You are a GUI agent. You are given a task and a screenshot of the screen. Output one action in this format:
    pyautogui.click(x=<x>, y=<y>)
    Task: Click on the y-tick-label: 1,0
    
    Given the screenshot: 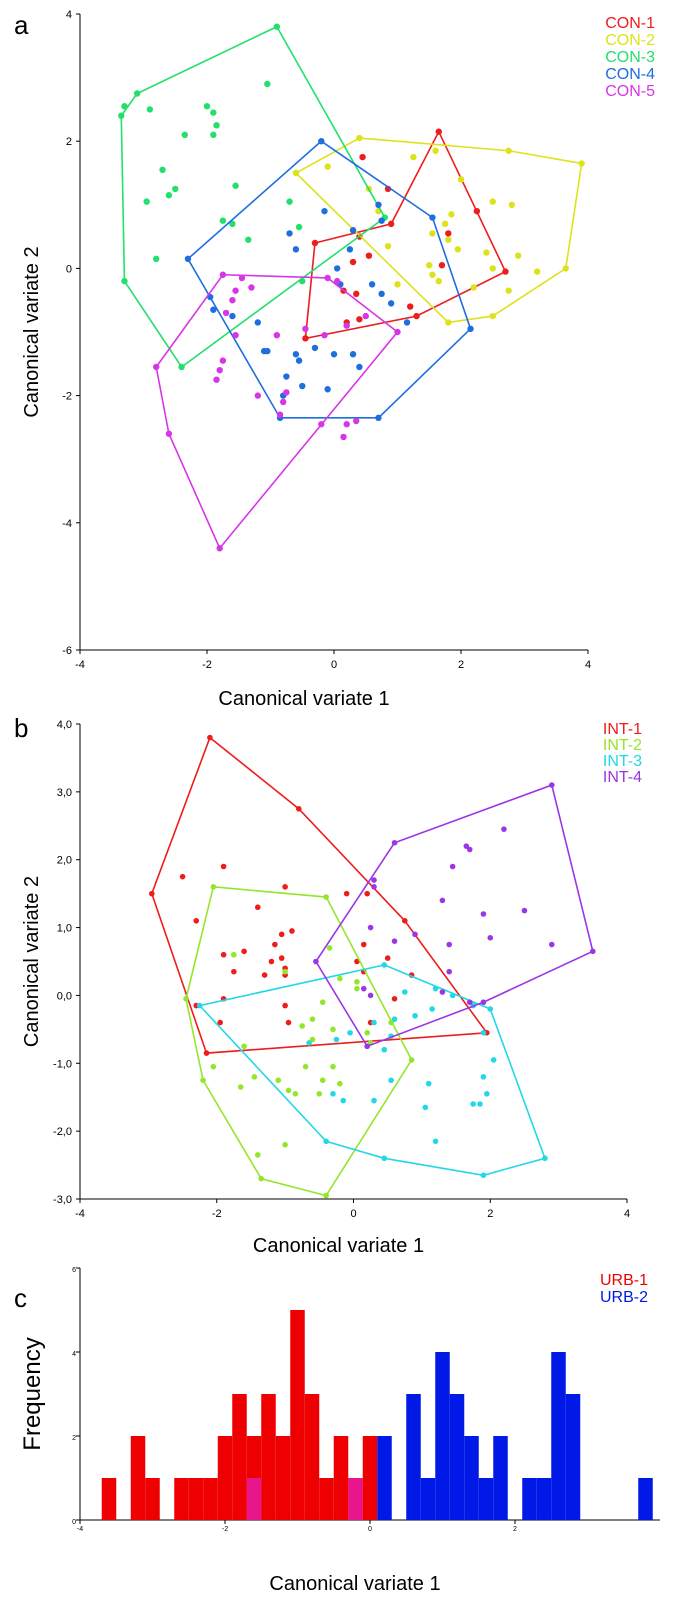 What is the action you would take?
    pyautogui.click(x=64, y=929)
    